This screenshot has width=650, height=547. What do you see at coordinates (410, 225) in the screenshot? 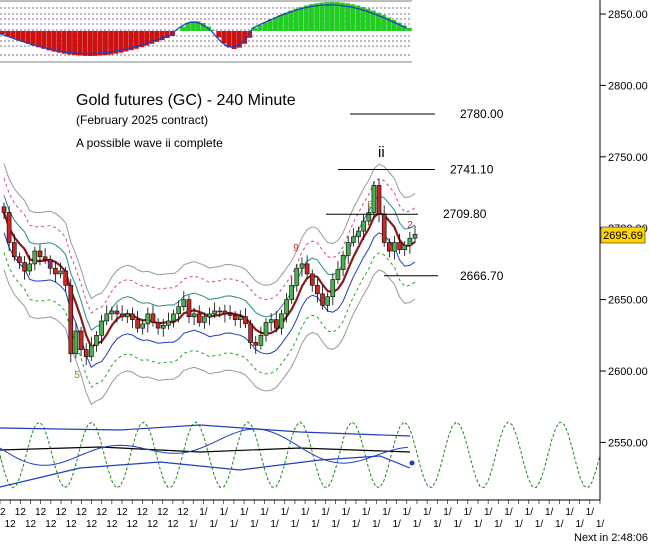
I see `count-label: 2` at bounding box center [410, 225].